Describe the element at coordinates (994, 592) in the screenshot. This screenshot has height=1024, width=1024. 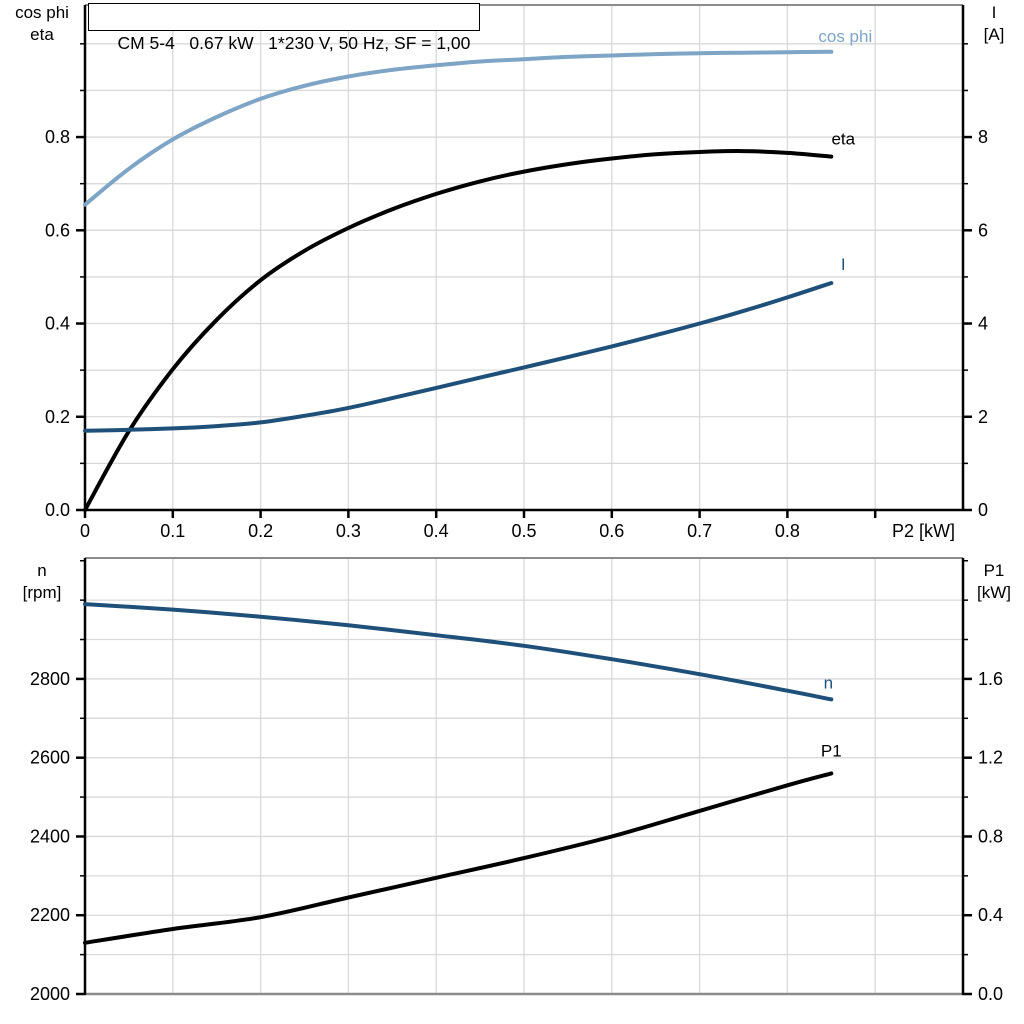
I see `p1-axis-unit: [kW]` at that location.